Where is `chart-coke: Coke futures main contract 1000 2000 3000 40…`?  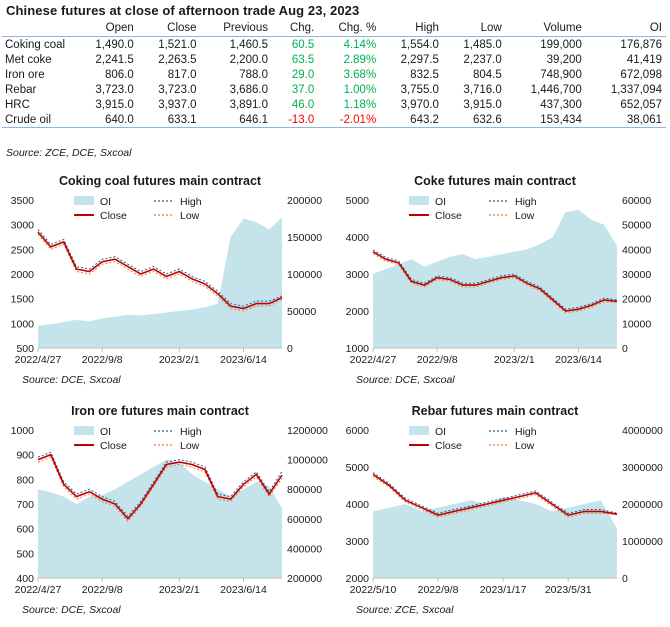 chart-coke: Coke futures main contract 1000 2000 3000 40… is located at coordinates (499, 270).